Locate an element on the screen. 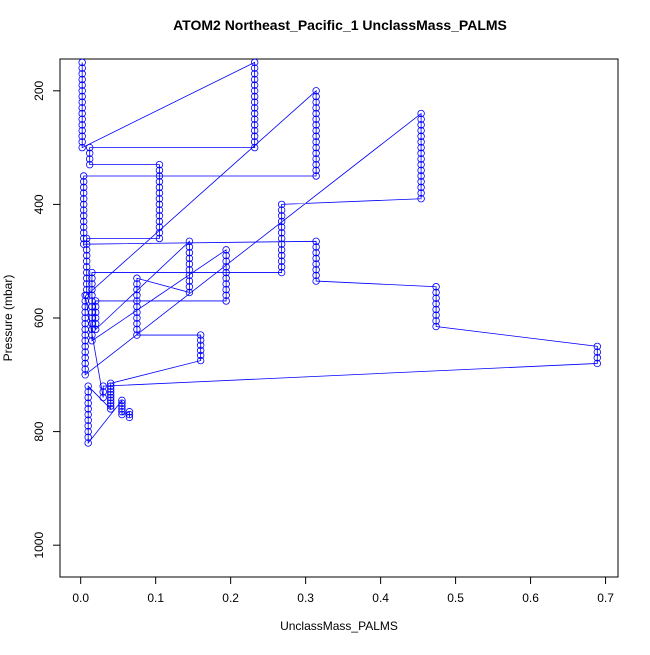  y-tick-label: 400 is located at coordinates (39, 204).